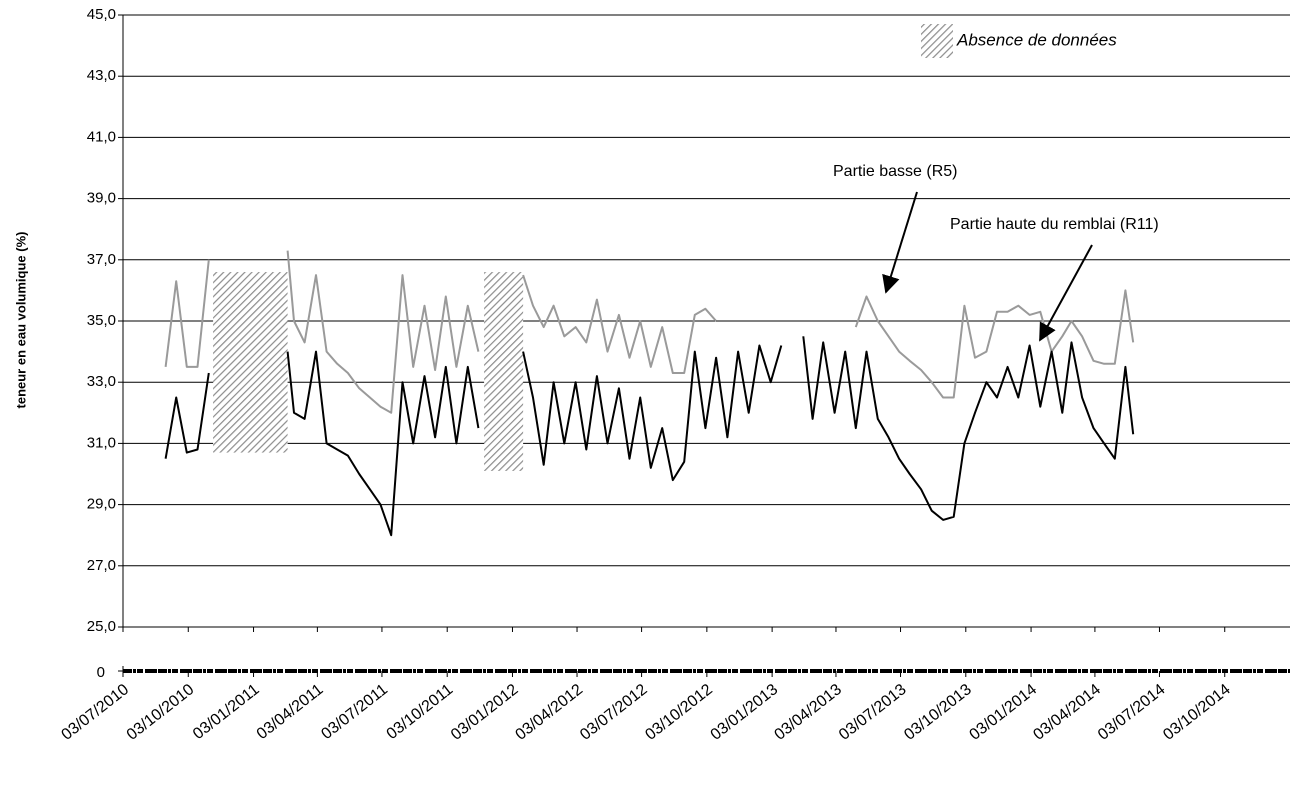 This screenshot has height=806, width=1293. Describe the element at coordinates (101, 136) in the screenshot. I see `y-tick-label: 41,0` at that location.